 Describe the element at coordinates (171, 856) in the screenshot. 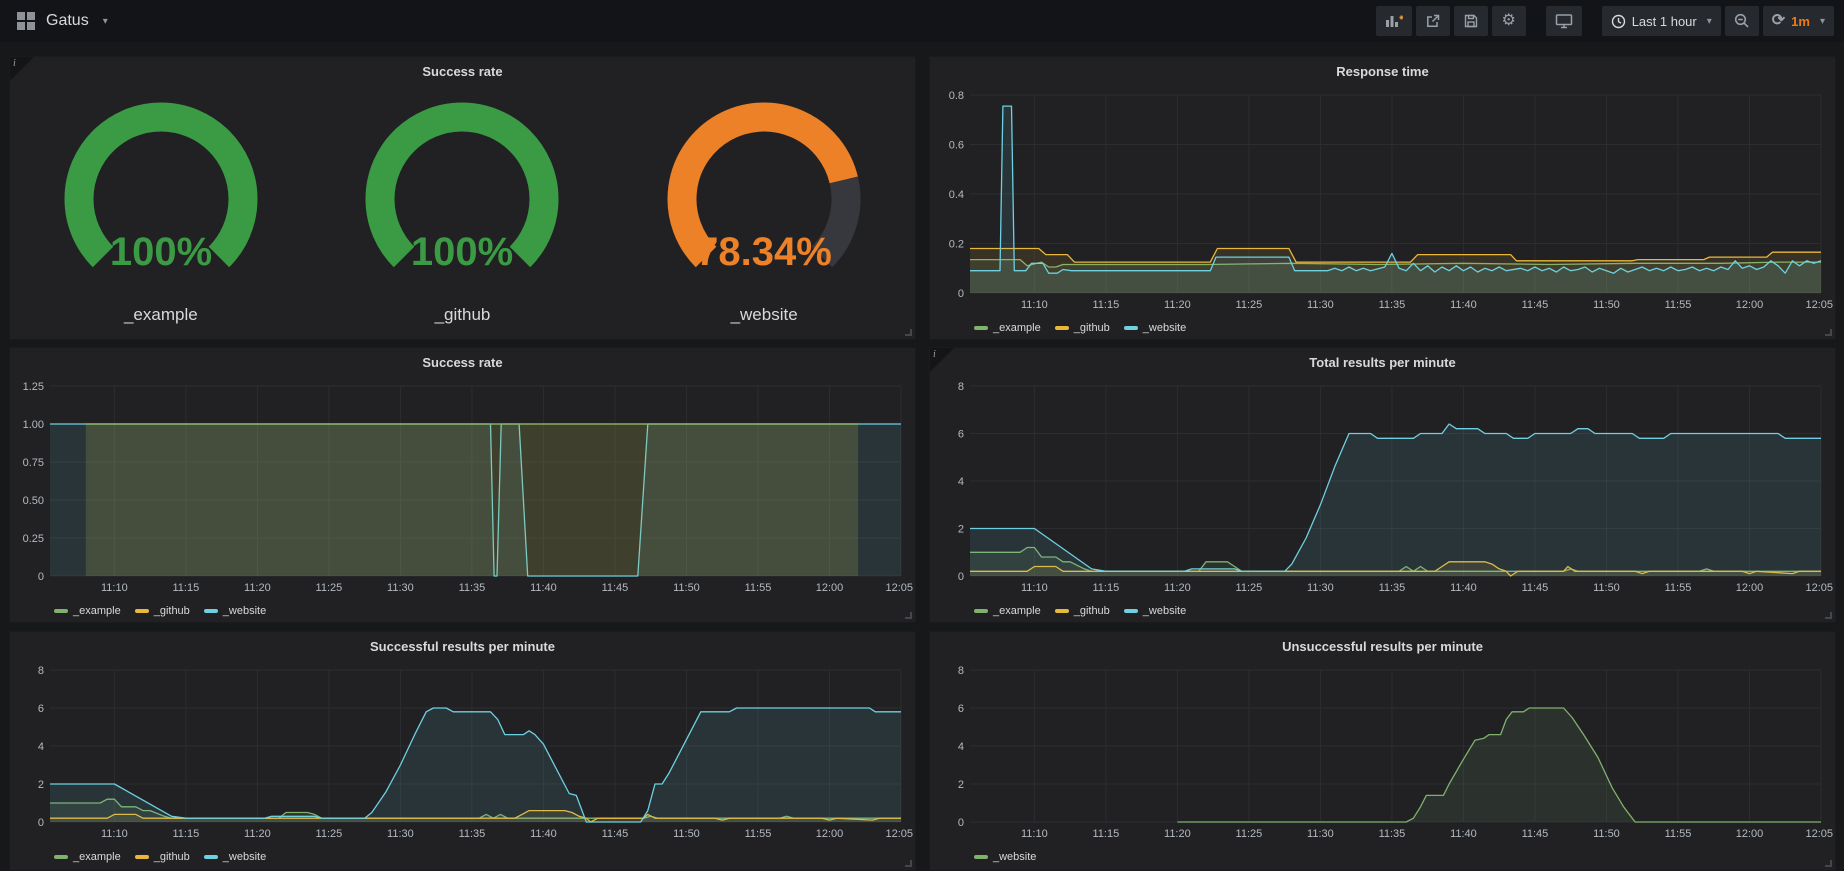

I see `legend-series-name: _github` at that location.